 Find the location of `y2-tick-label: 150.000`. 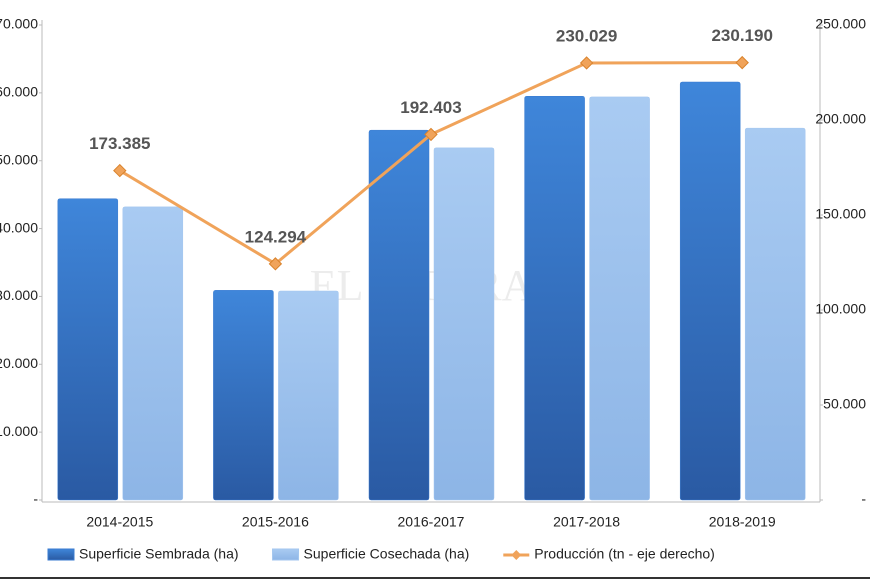

y2-tick-label: 150.000 is located at coordinates (840, 214).